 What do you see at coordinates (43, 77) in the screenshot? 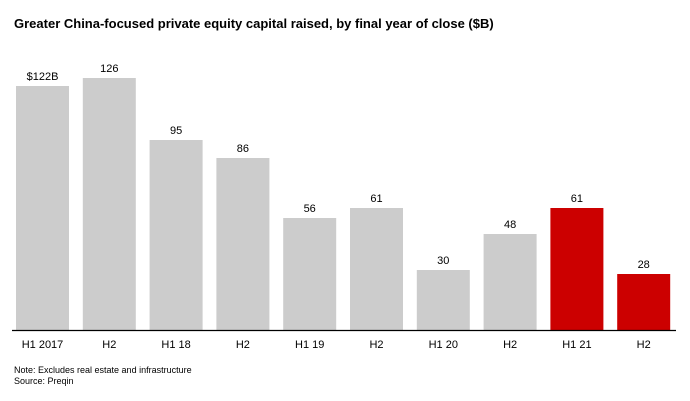
I see `data-label-1: $122B` at bounding box center [43, 77].